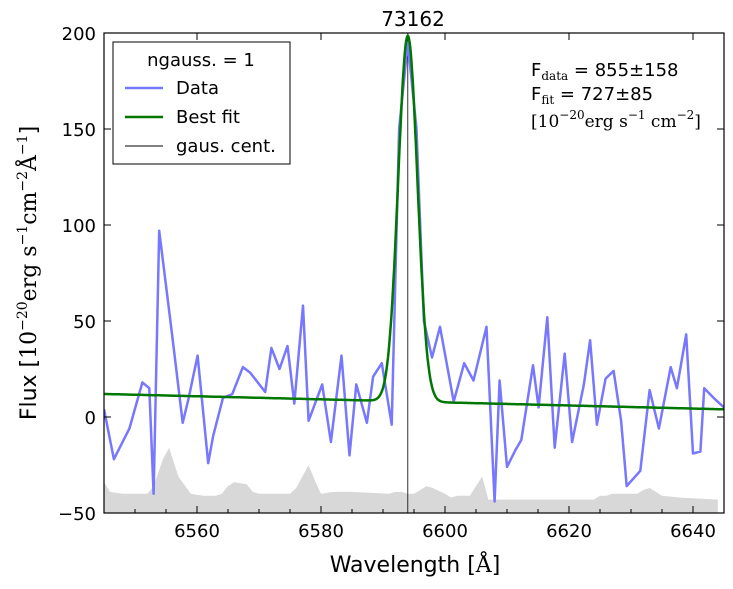 The height and width of the screenshot is (589, 733). I want to click on legend-box, so click(201, 103).